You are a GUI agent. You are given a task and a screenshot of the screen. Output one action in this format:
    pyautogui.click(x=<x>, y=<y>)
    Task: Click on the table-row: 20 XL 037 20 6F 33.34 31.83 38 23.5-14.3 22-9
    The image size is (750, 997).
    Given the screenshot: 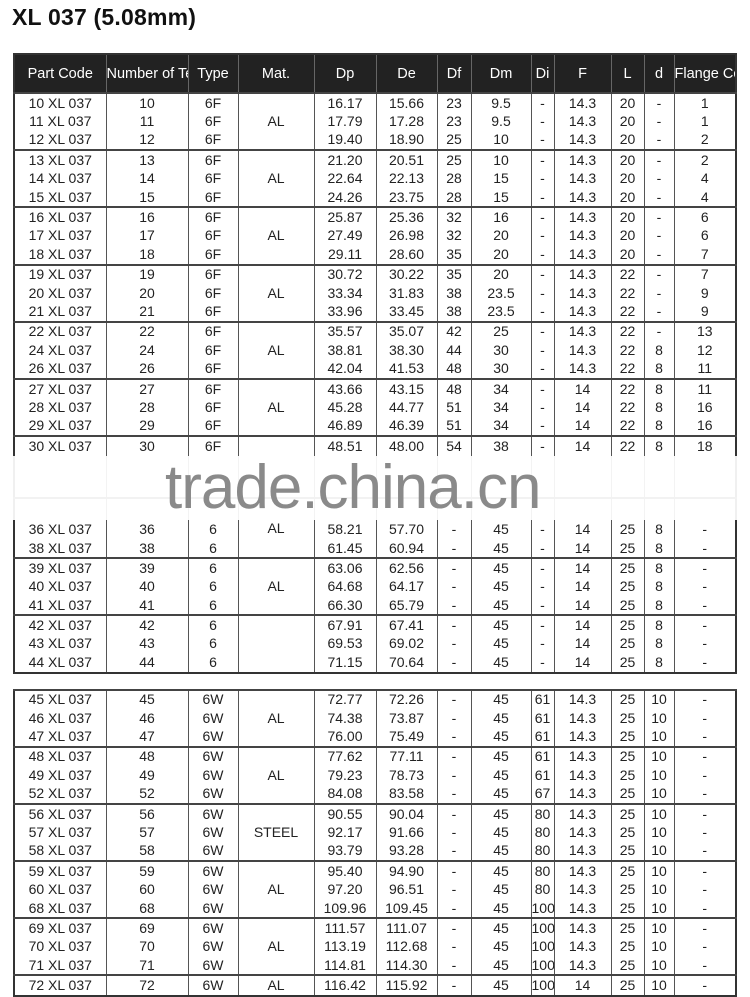 What is the action you would take?
    pyautogui.click(x=375, y=293)
    